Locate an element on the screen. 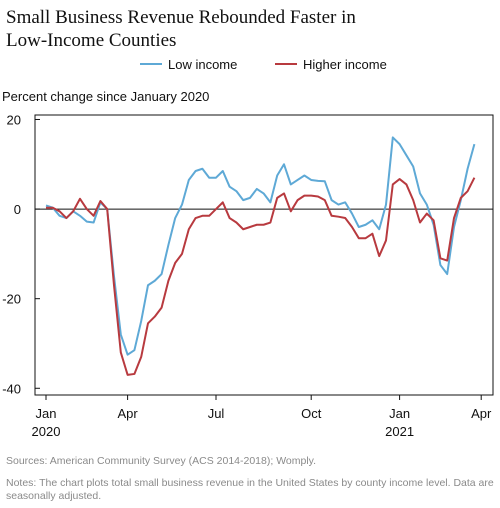 This screenshot has width=500, height=508. x-tick-label-part: 2020 is located at coordinates (46, 431).